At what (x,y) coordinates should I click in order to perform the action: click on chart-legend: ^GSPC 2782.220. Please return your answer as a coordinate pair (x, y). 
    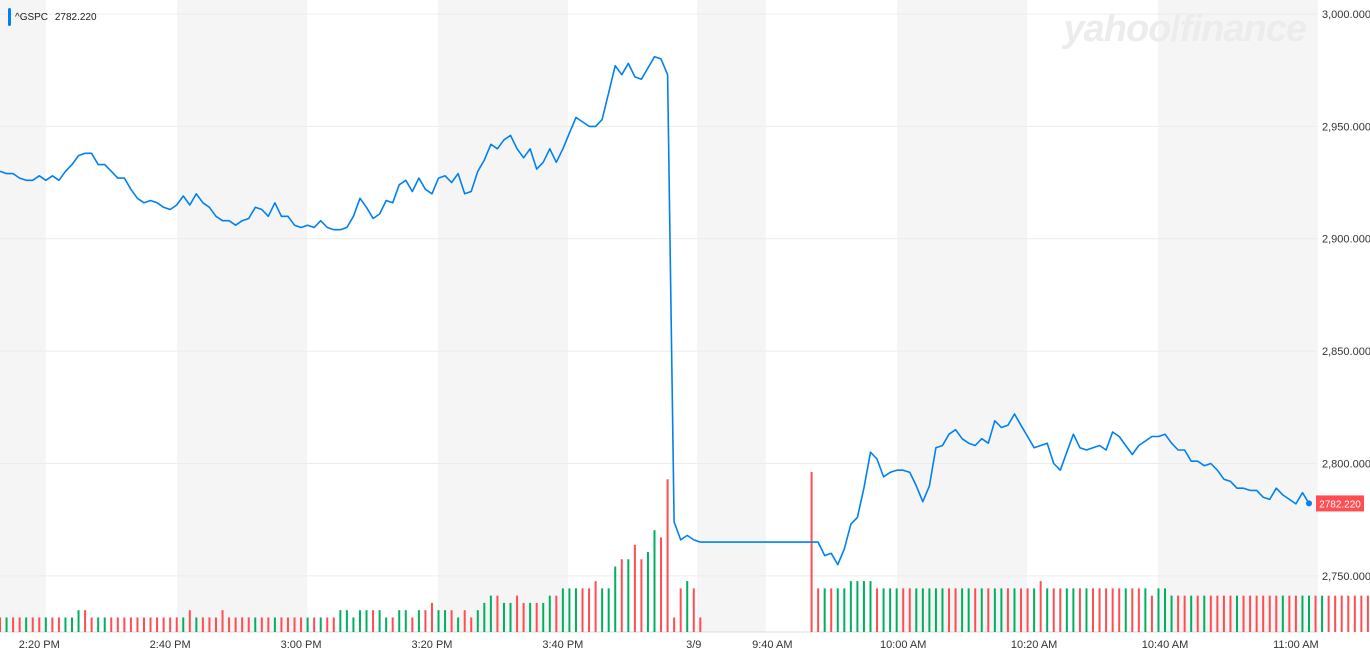
    Looking at the image, I should click on (54, 17).